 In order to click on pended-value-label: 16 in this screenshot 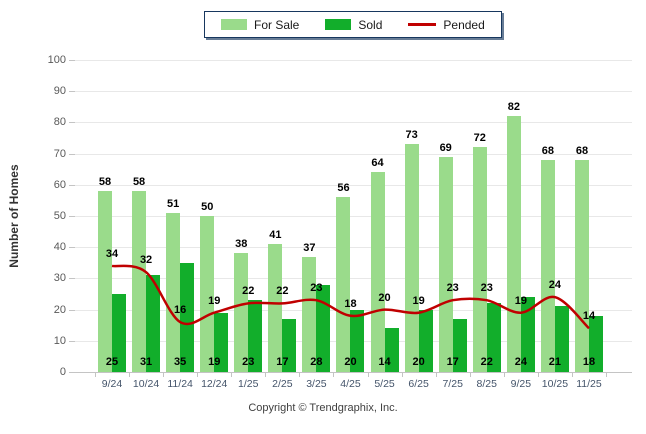, I will do `click(180, 310)`.